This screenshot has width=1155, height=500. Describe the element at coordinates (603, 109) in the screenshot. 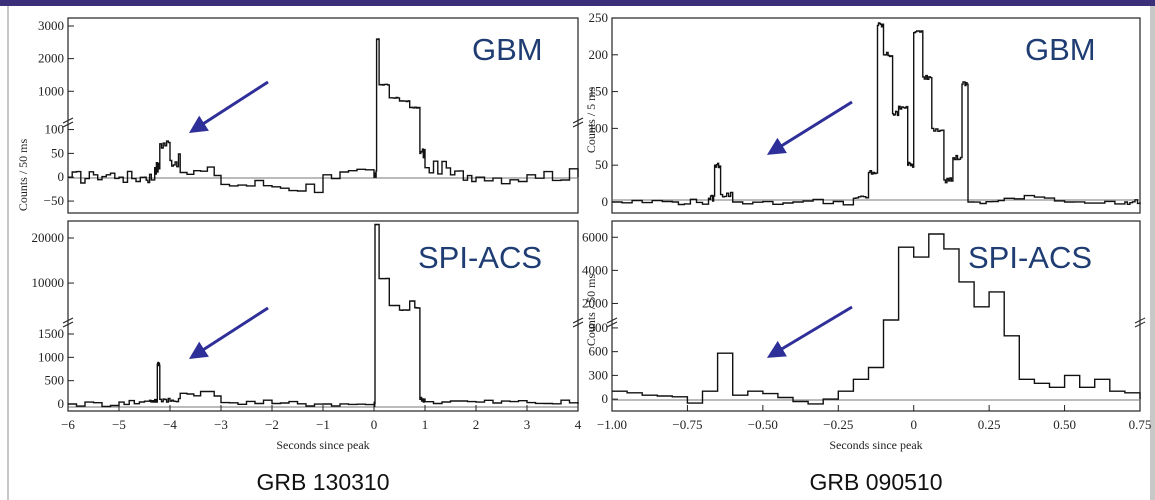

I see `y-ticks: 0 50 100 150 200 250` at that location.